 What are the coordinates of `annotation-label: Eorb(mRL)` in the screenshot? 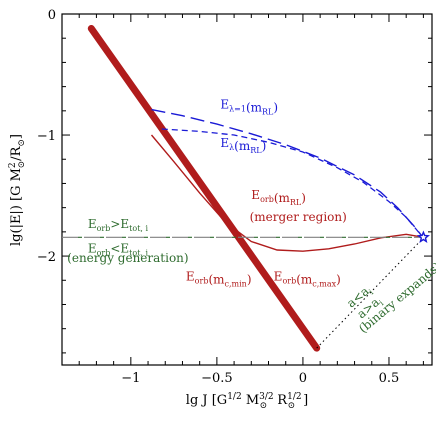 It's located at (278, 197).